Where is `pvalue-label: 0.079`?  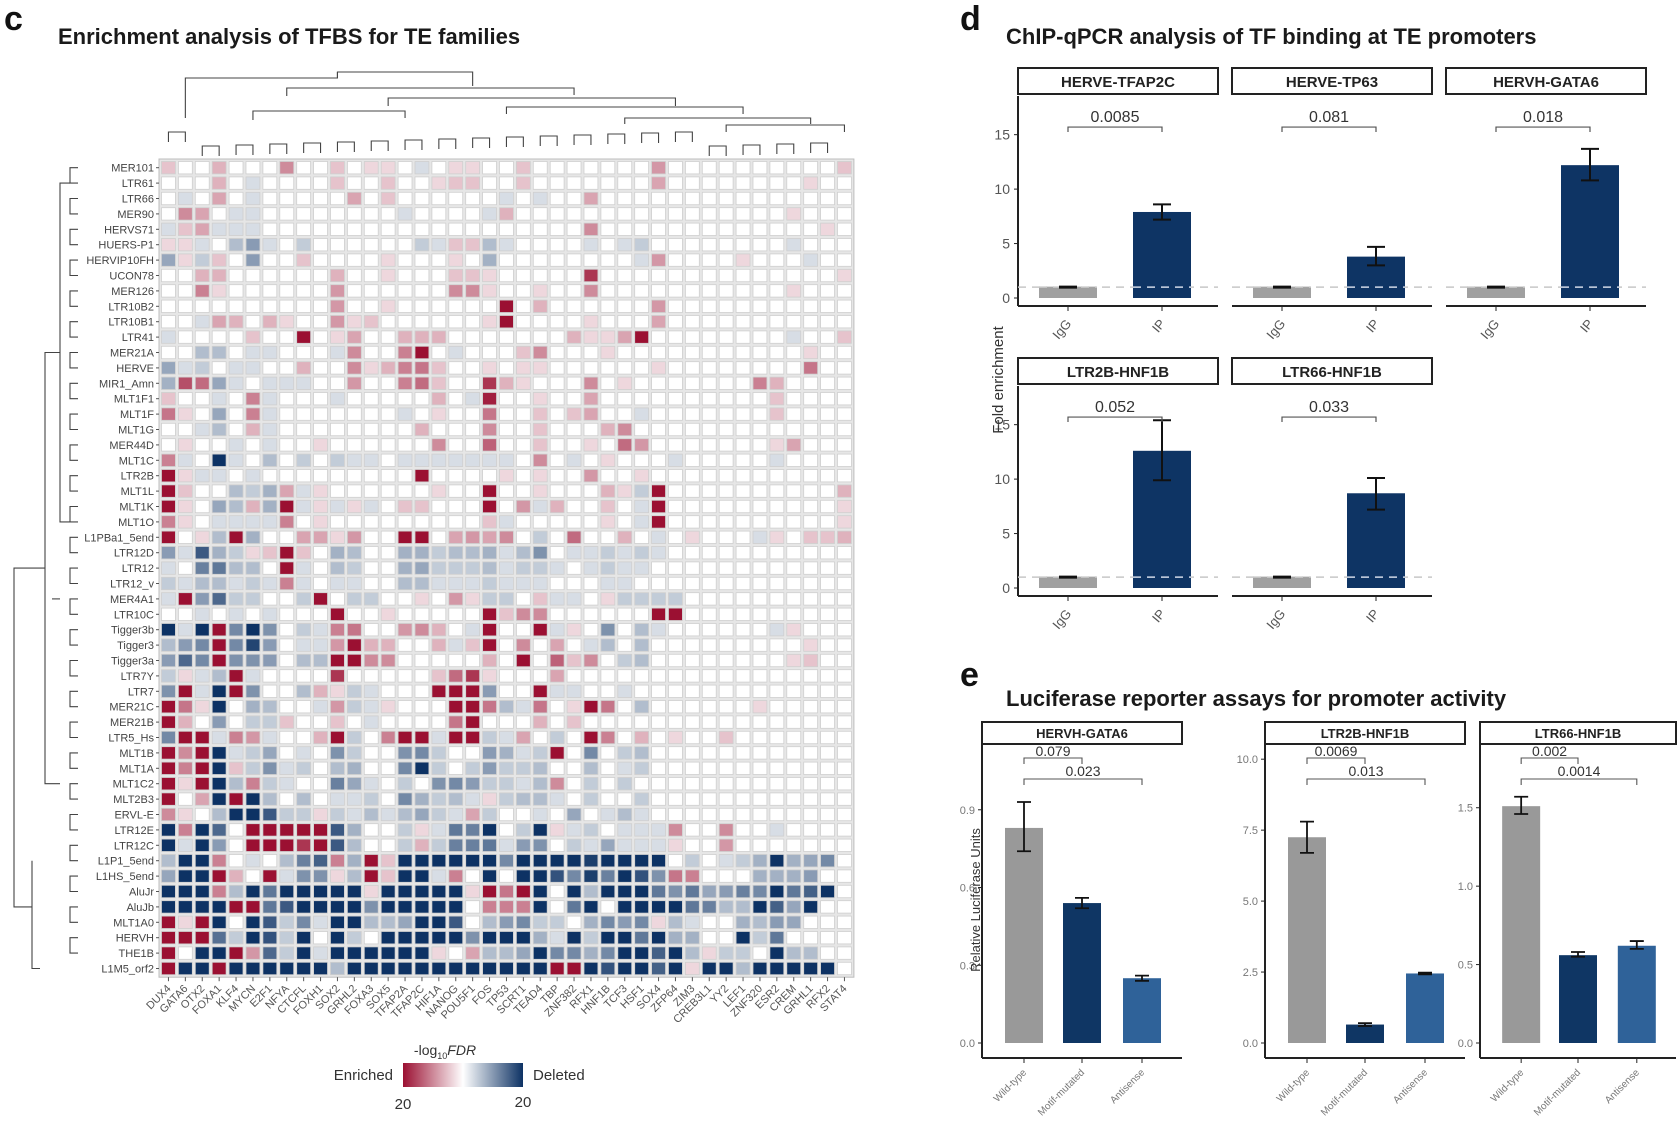
pvalue-label: 0.079 is located at coordinates (1052, 751).